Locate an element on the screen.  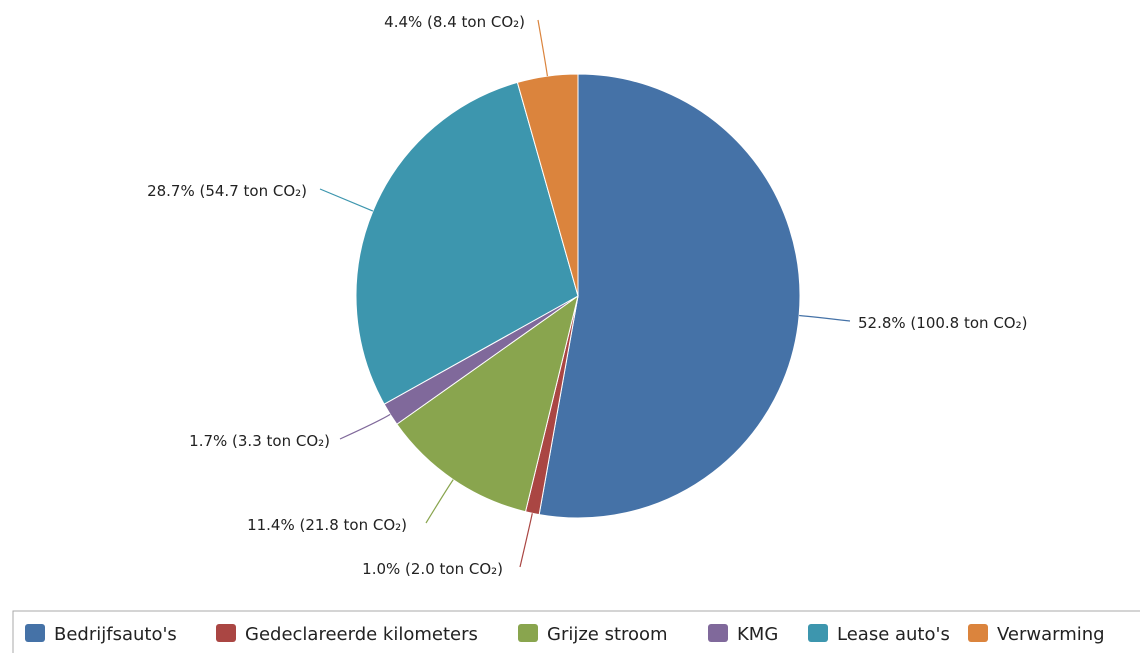
data-label-kmg: 1.7% (3.3 ton CO₂) is located at coordinates (259, 441).